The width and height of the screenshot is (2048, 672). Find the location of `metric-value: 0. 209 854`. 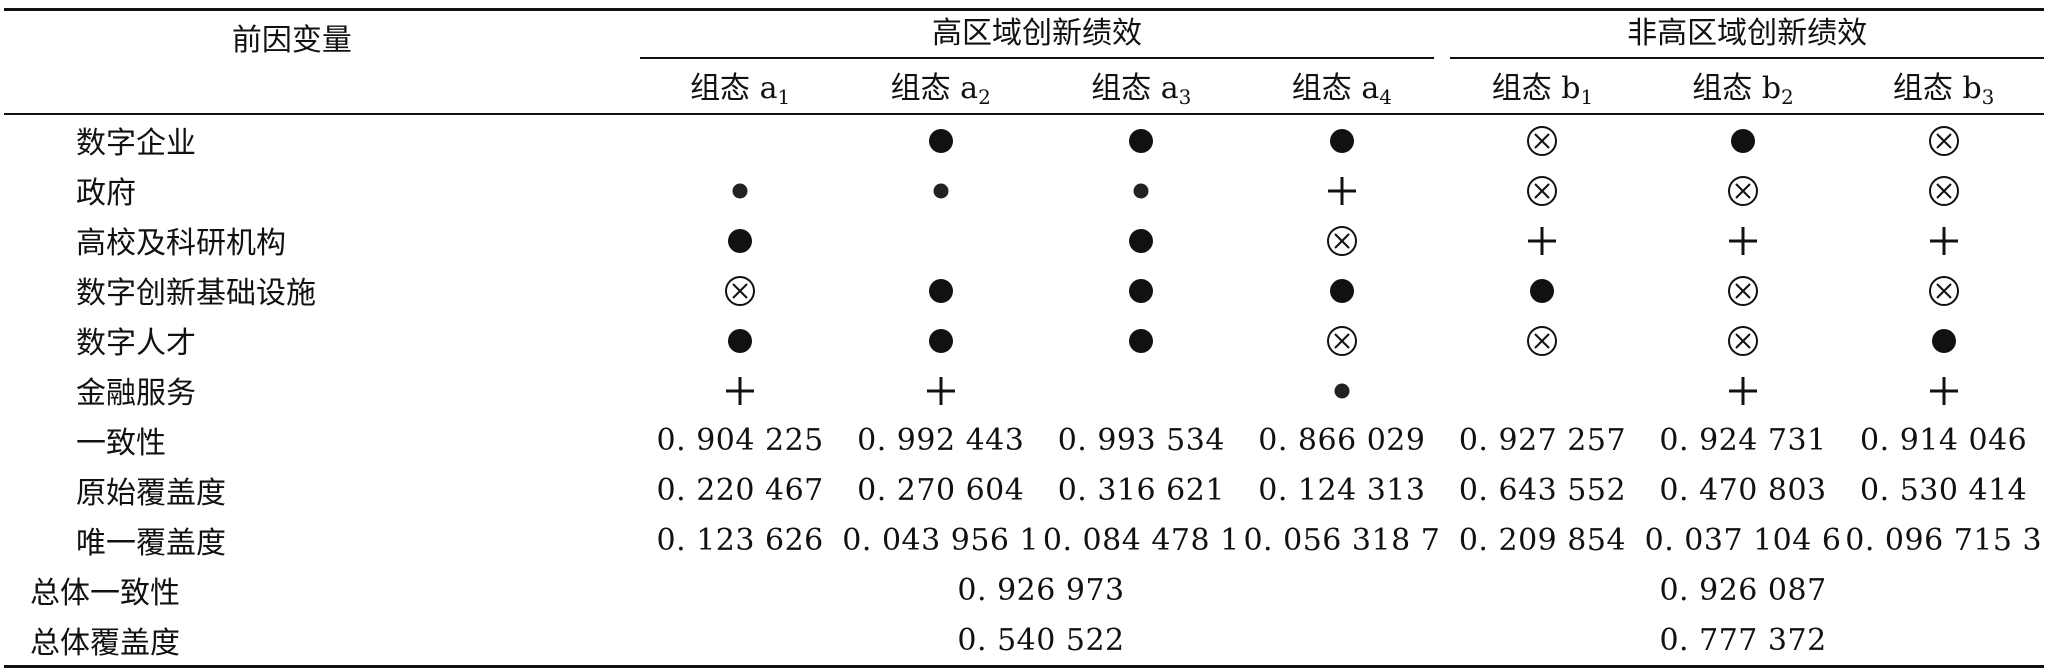

metric-value: 0. 209 854 is located at coordinates (1542, 540).